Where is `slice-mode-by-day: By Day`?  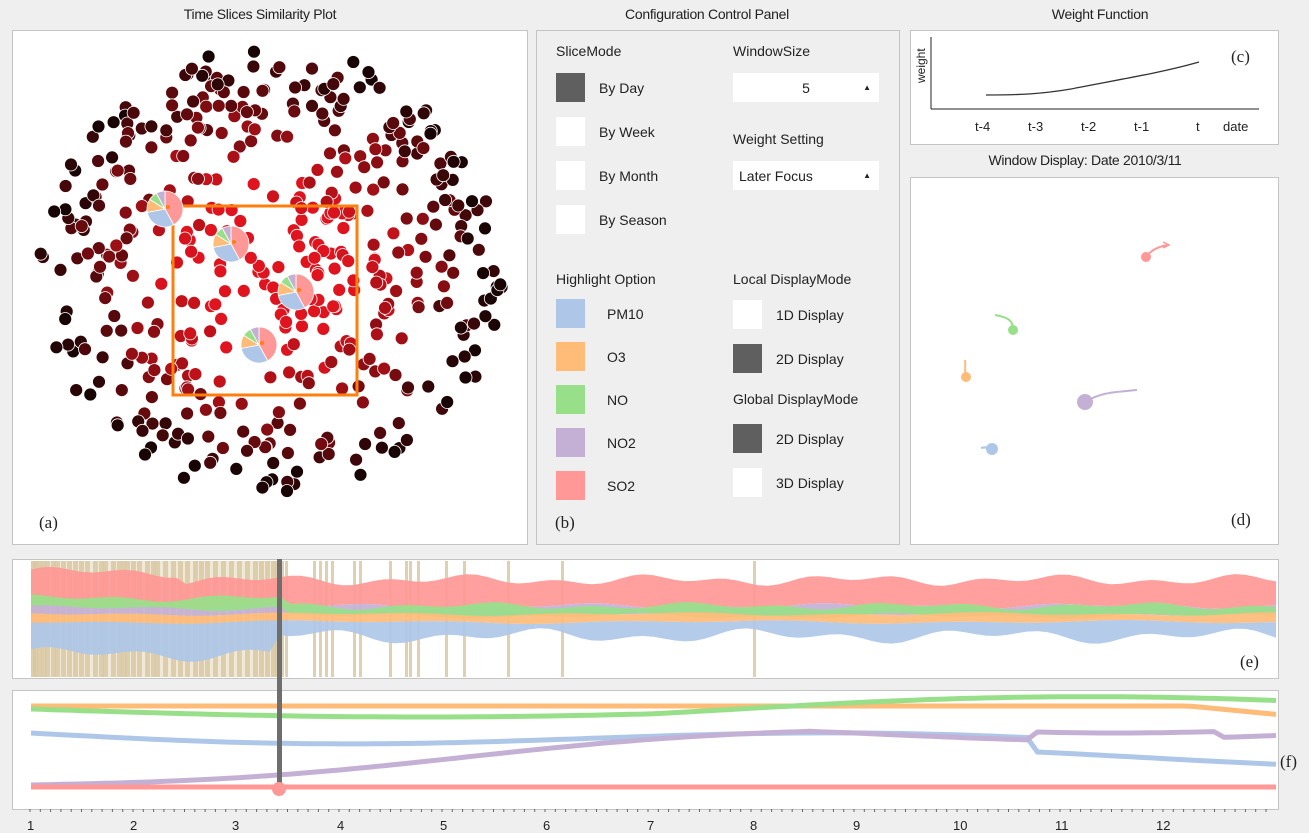 slice-mode-by-day: By Day is located at coordinates (600, 87).